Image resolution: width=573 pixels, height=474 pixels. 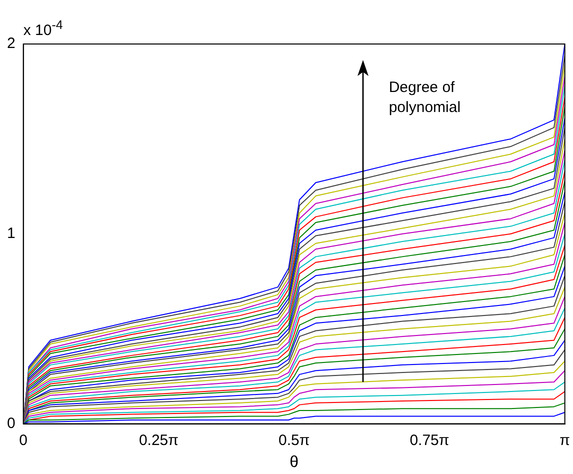 What do you see at coordinates (11, 423) in the screenshot?
I see `y-tick-label: 0` at bounding box center [11, 423].